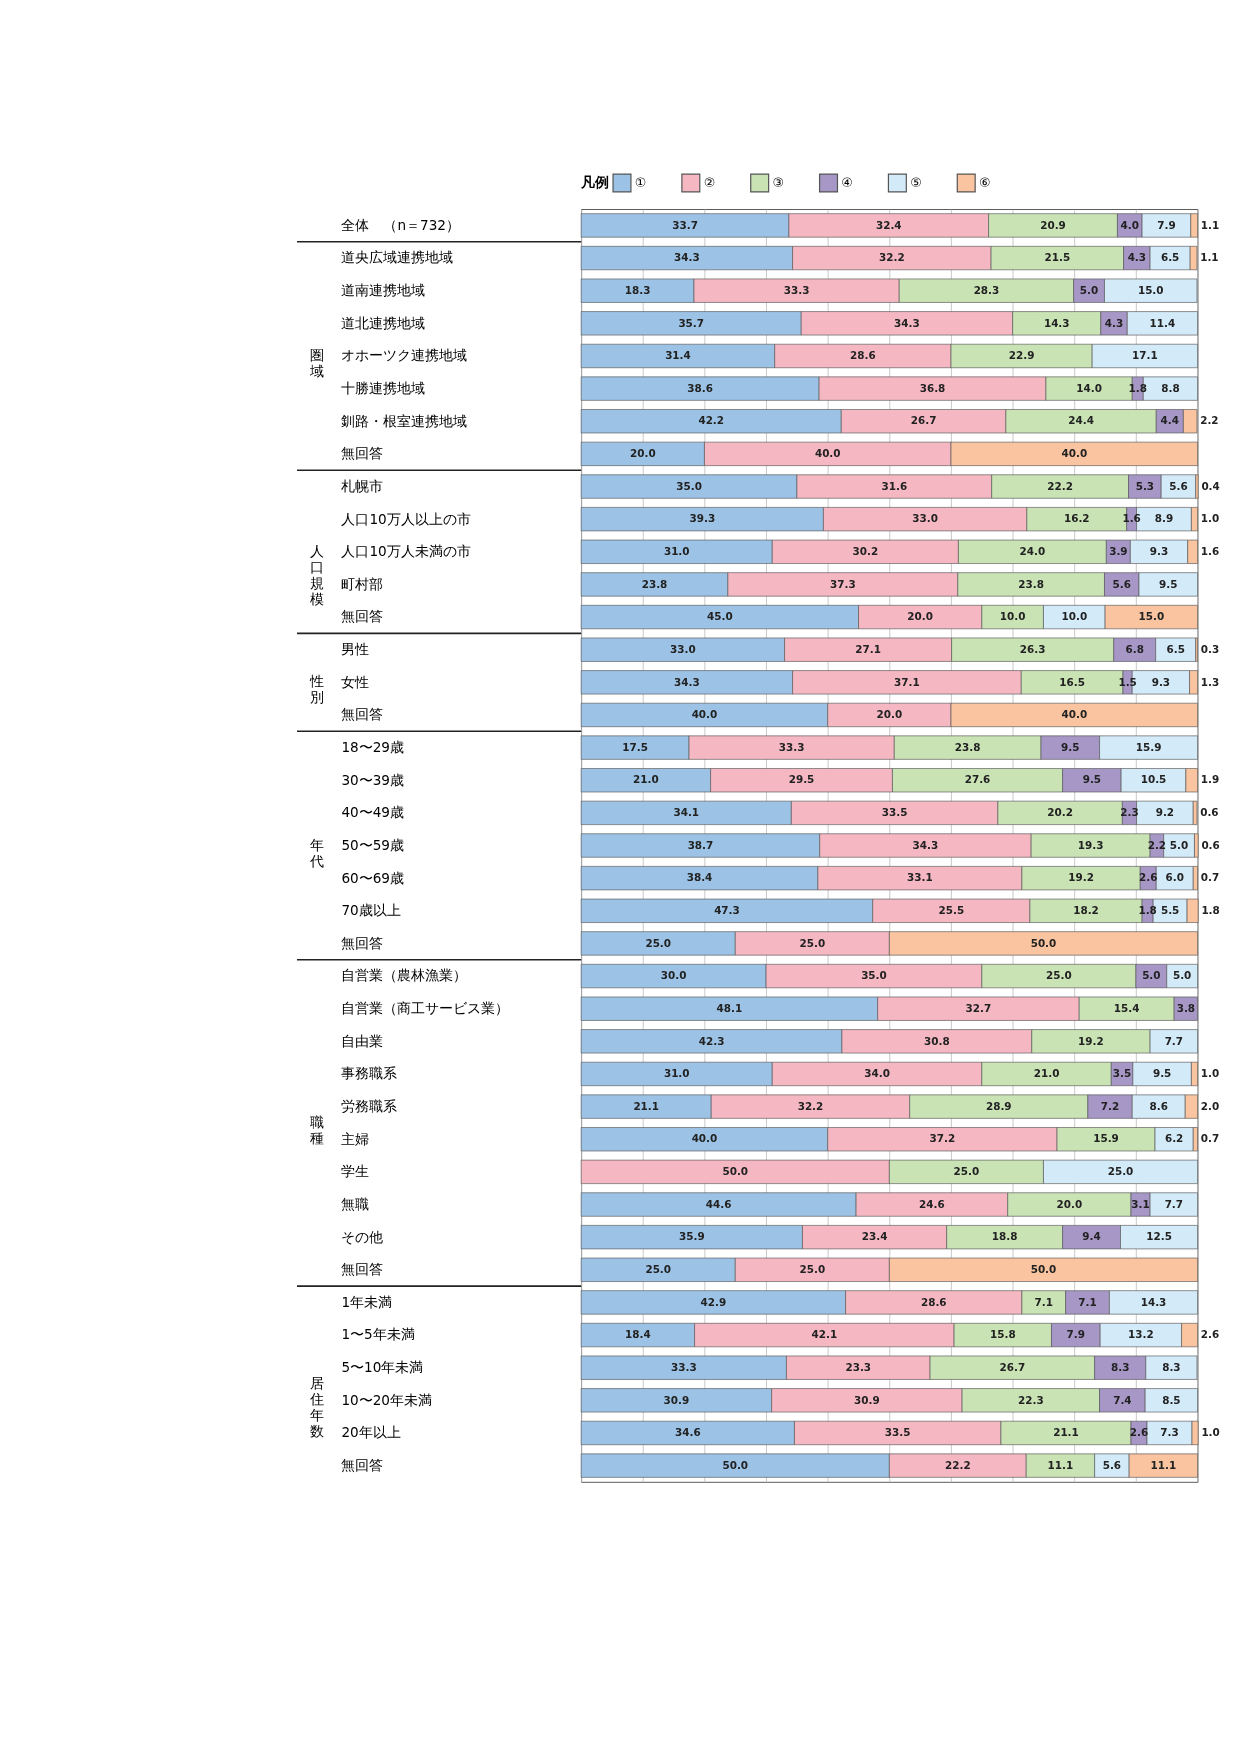  What do you see at coordinates (957, 1464) in the screenshot?
I see `data-label: 22.2` at bounding box center [957, 1464].